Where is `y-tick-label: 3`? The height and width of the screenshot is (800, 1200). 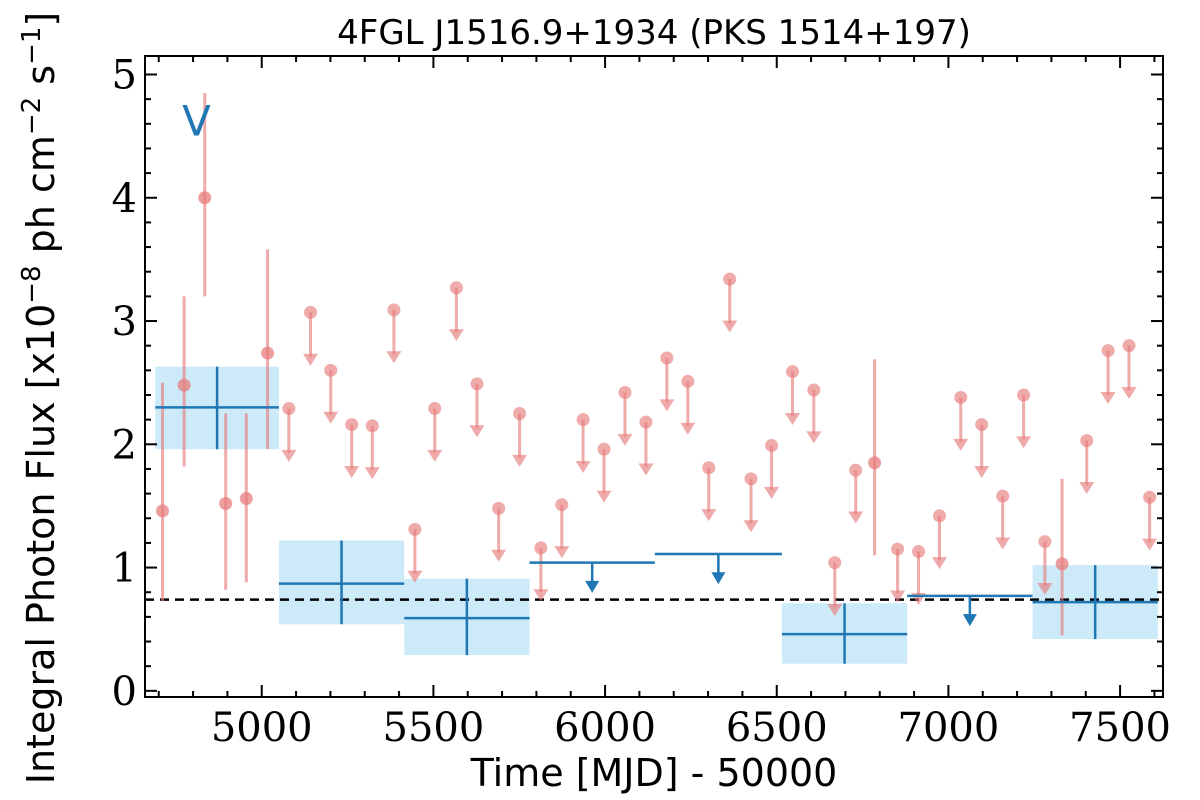
y-tick-label: 3 is located at coordinates (124, 322).